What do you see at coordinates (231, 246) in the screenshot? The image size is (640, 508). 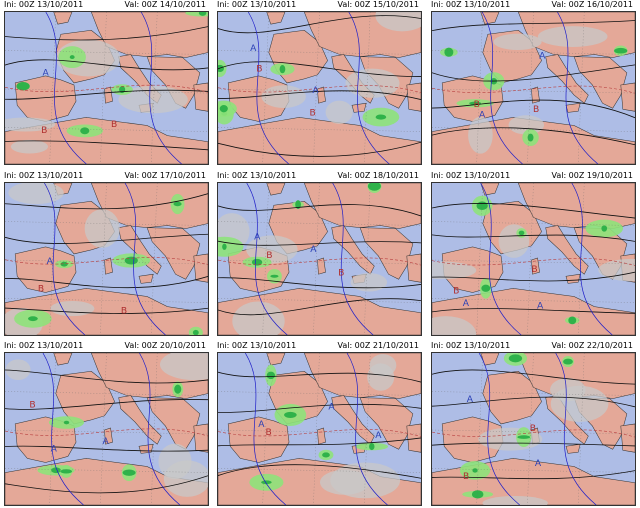 I see `precipitation-light` at bounding box center [231, 246].